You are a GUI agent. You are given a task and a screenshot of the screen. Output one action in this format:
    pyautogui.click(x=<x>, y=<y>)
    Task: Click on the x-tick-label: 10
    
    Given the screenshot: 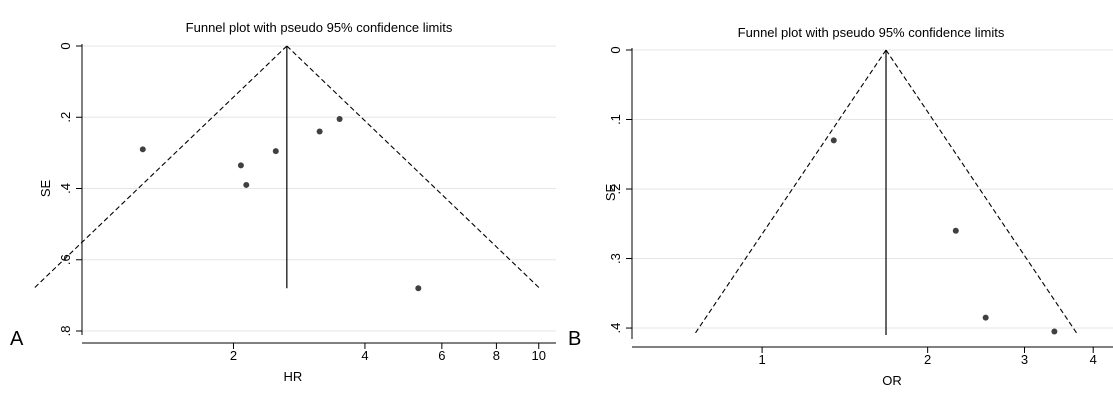 What is the action you would take?
    pyautogui.click(x=539, y=355)
    